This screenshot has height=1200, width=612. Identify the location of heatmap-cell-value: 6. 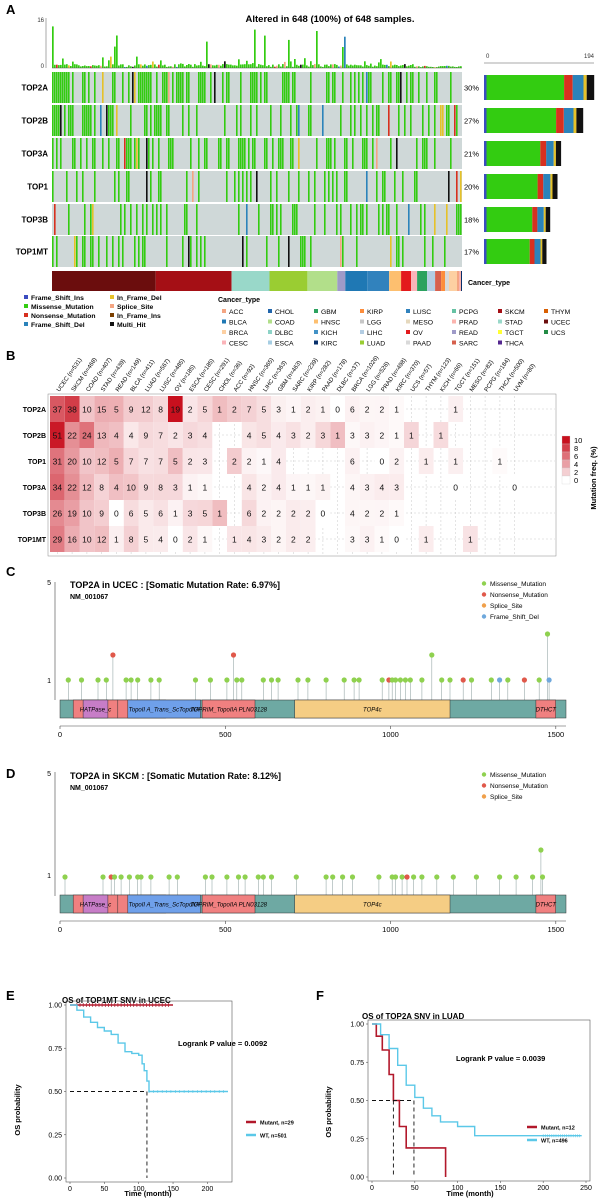
(249, 514).